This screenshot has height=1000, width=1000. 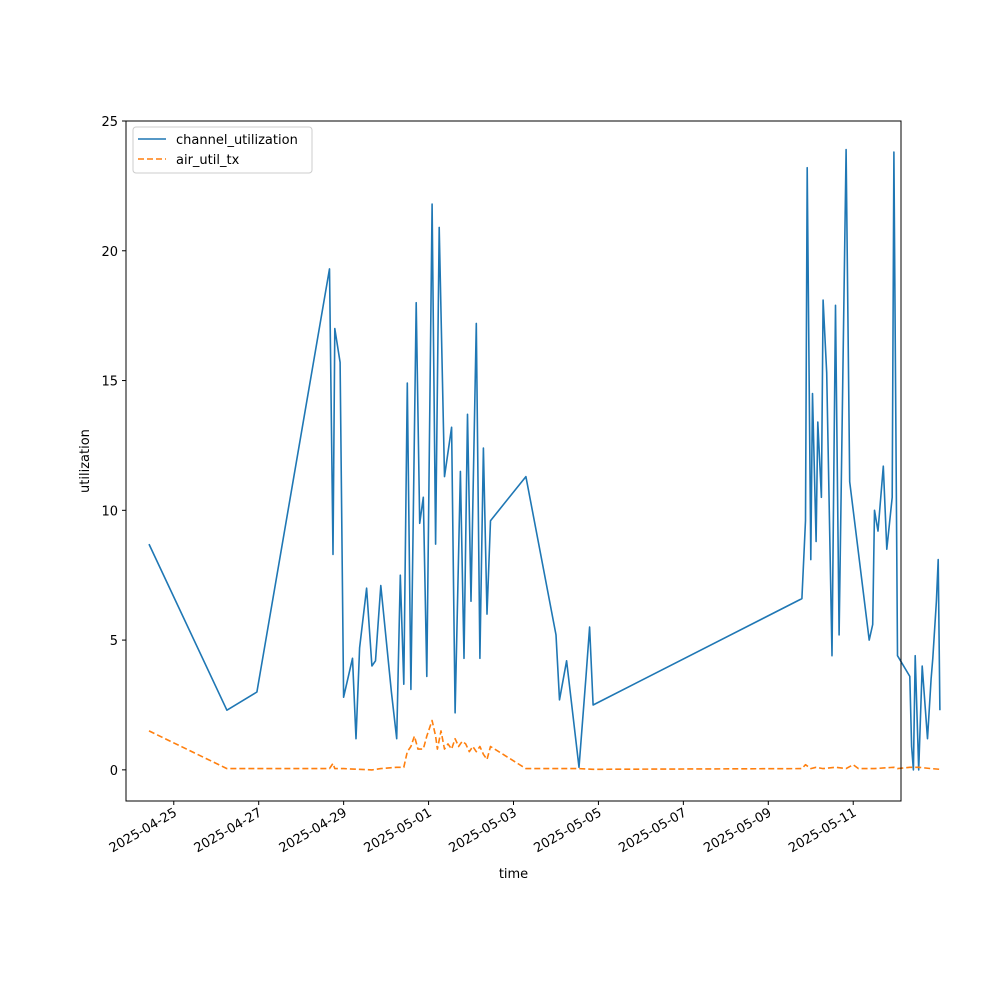 I want to click on legend-label-channel-utilization: channel_utilization, so click(x=237, y=140).